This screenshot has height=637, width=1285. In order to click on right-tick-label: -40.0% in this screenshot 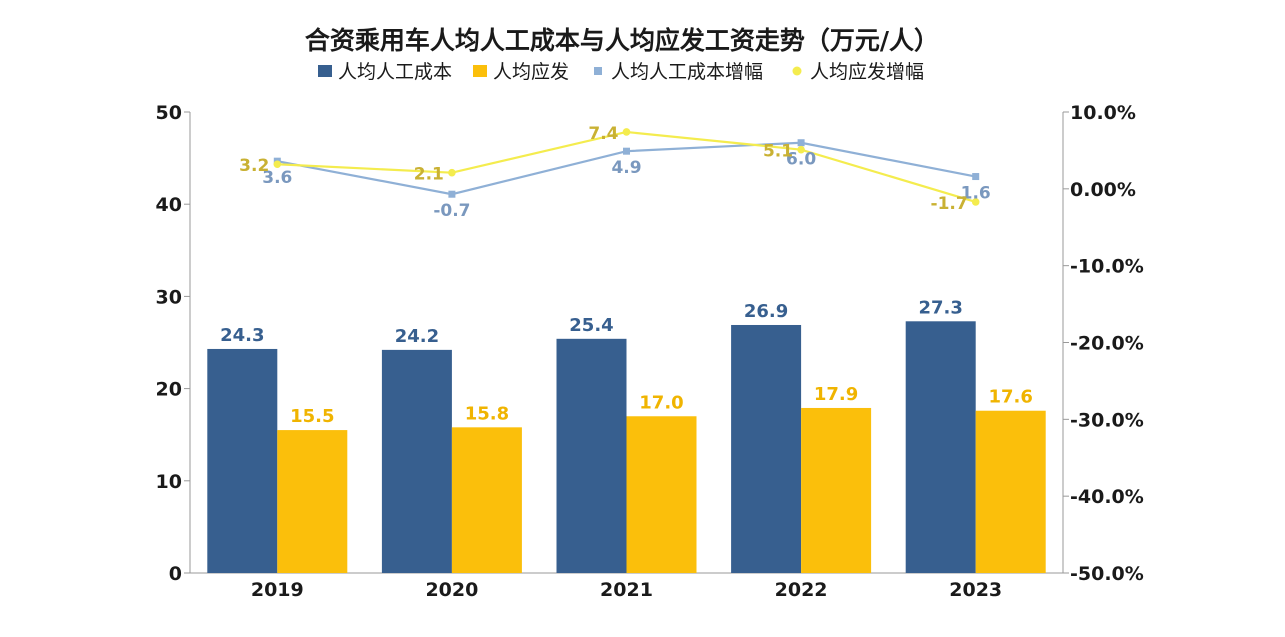, I will do `click(1107, 497)`.